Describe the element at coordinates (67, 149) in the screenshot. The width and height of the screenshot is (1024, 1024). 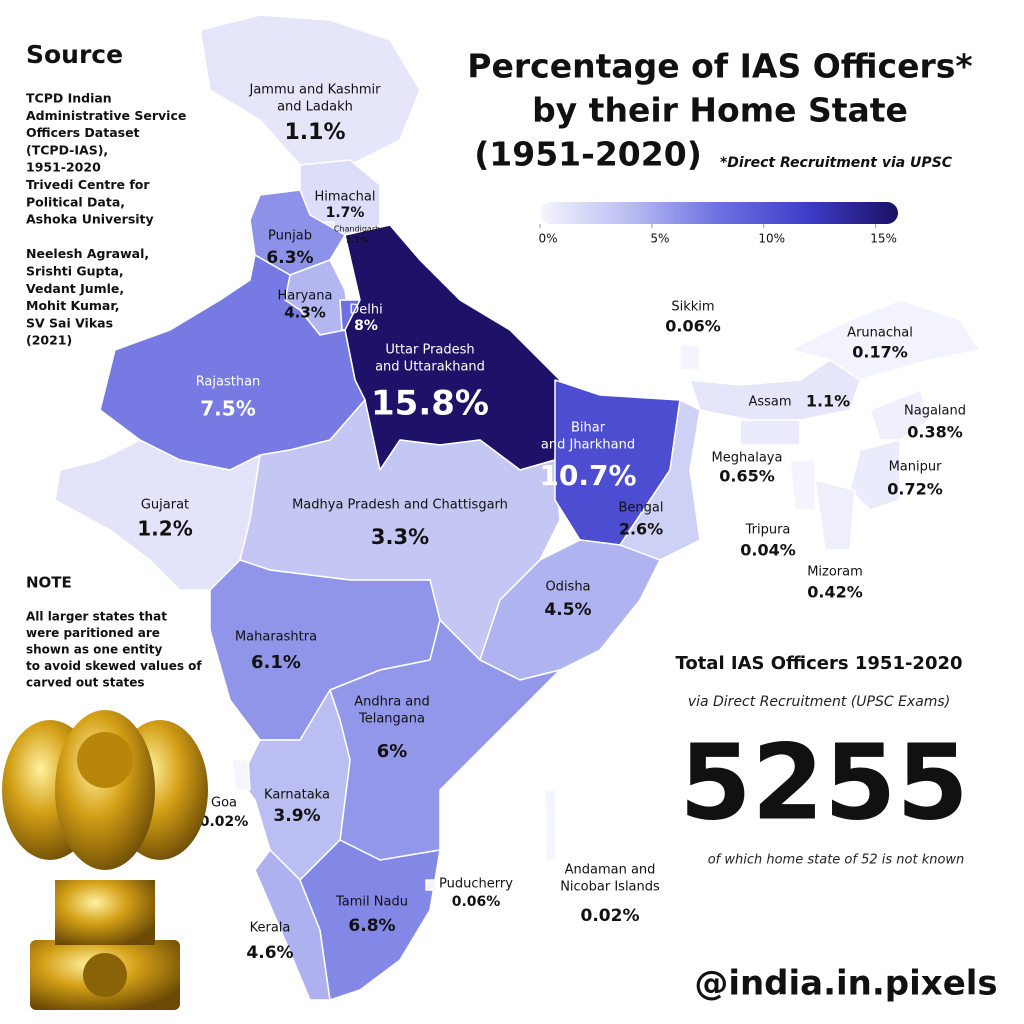
I see `source-line: (TCPD-IAS),` at that location.